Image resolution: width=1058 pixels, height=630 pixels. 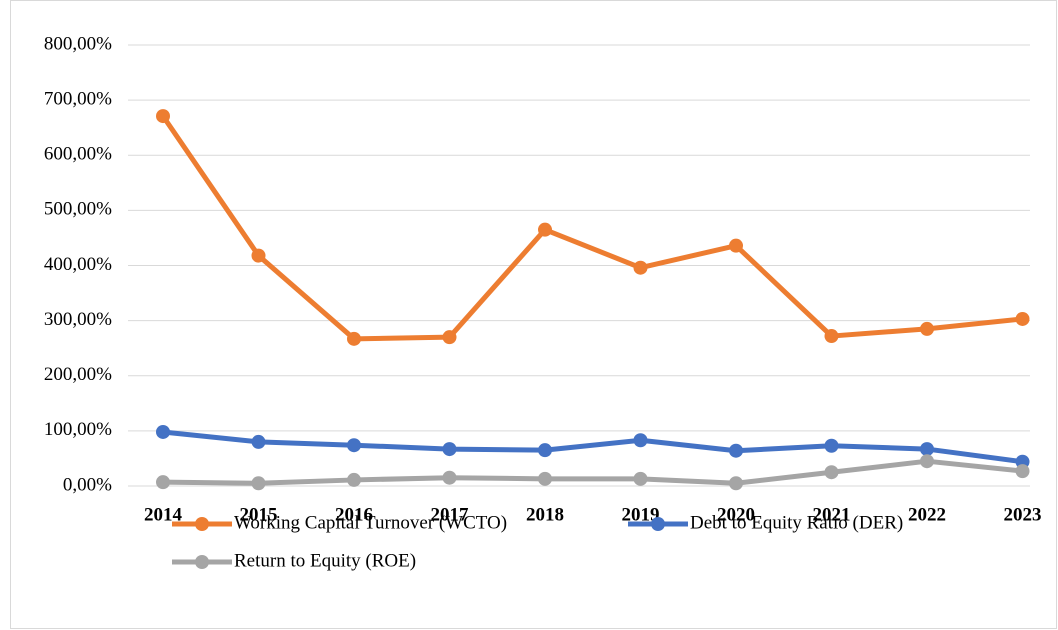 What do you see at coordinates (450, 514) in the screenshot?
I see `x-tick-label: 2017` at bounding box center [450, 514].